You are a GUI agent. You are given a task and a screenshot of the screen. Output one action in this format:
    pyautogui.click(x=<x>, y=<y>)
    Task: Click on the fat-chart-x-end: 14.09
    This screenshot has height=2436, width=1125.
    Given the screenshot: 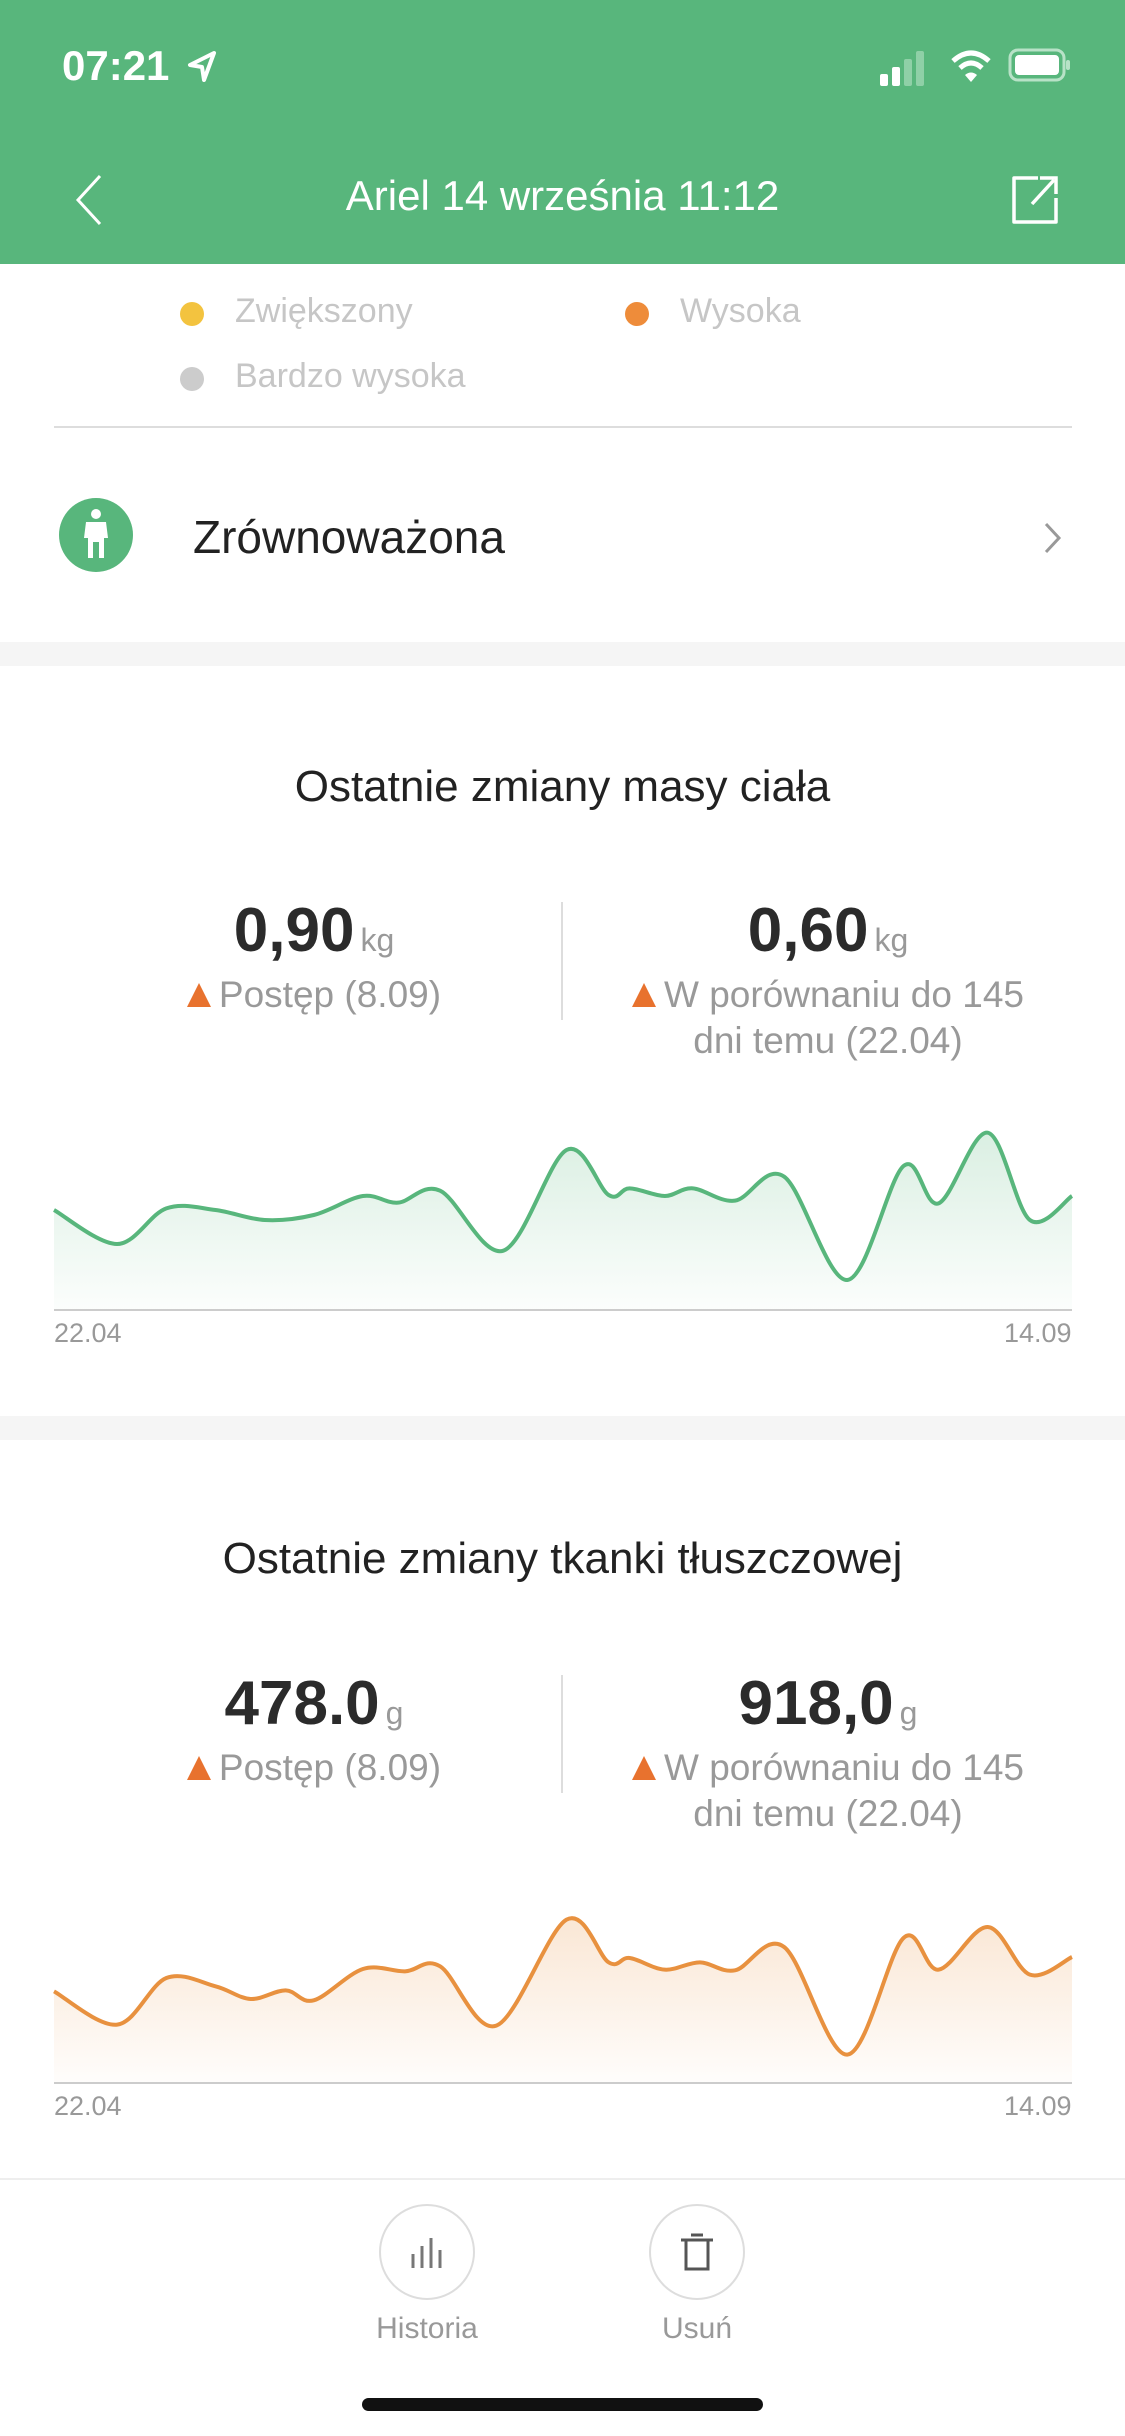 What is the action you would take?
    pyautogui.click(x=1038, y=2106)
    